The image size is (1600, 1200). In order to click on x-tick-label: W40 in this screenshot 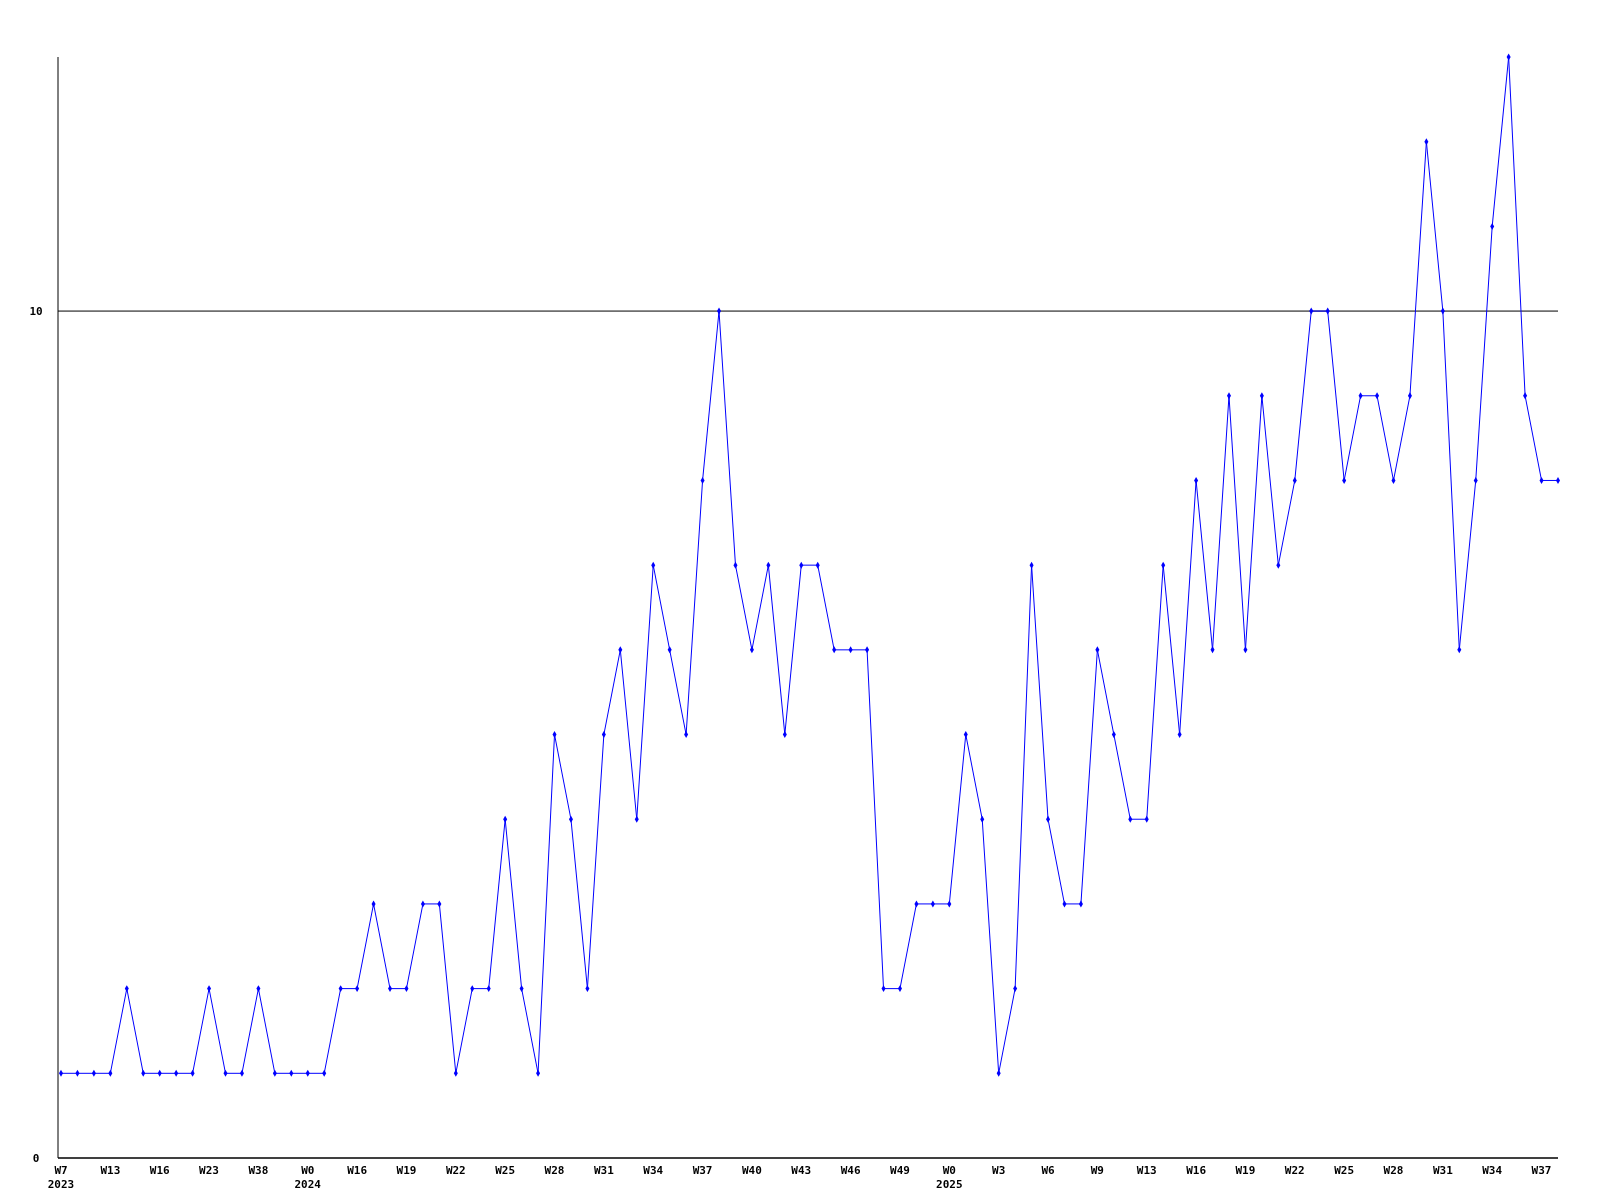, I will do `click(751, 1170)`.